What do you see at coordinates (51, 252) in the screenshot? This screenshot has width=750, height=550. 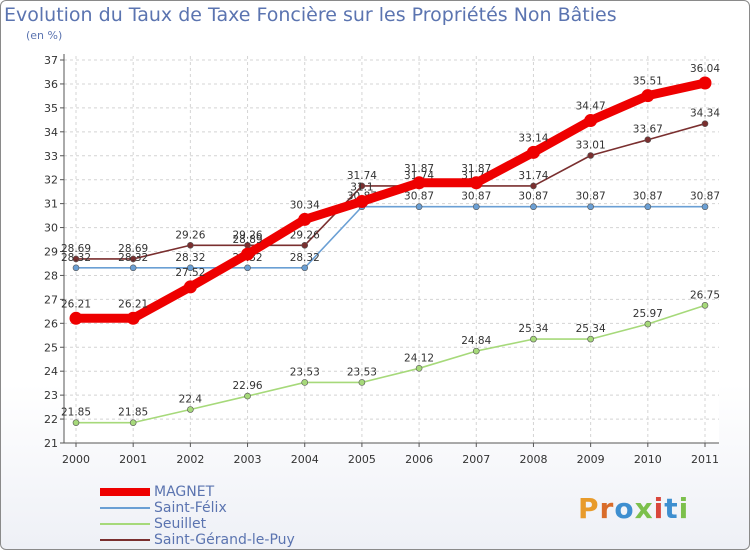 I see `y-tick-label: 29` at bounding box center [51, 252].